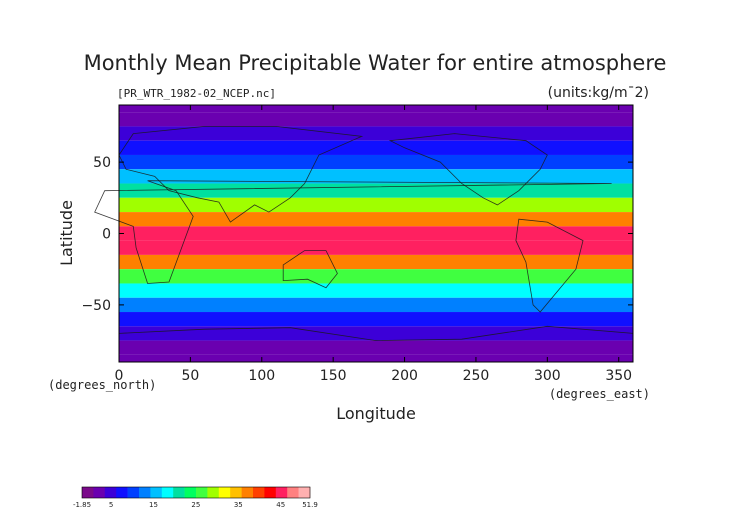  Describe the element at coordinates (102, 163) in the screenshot. I see `y-tick-label: 50` at that location.